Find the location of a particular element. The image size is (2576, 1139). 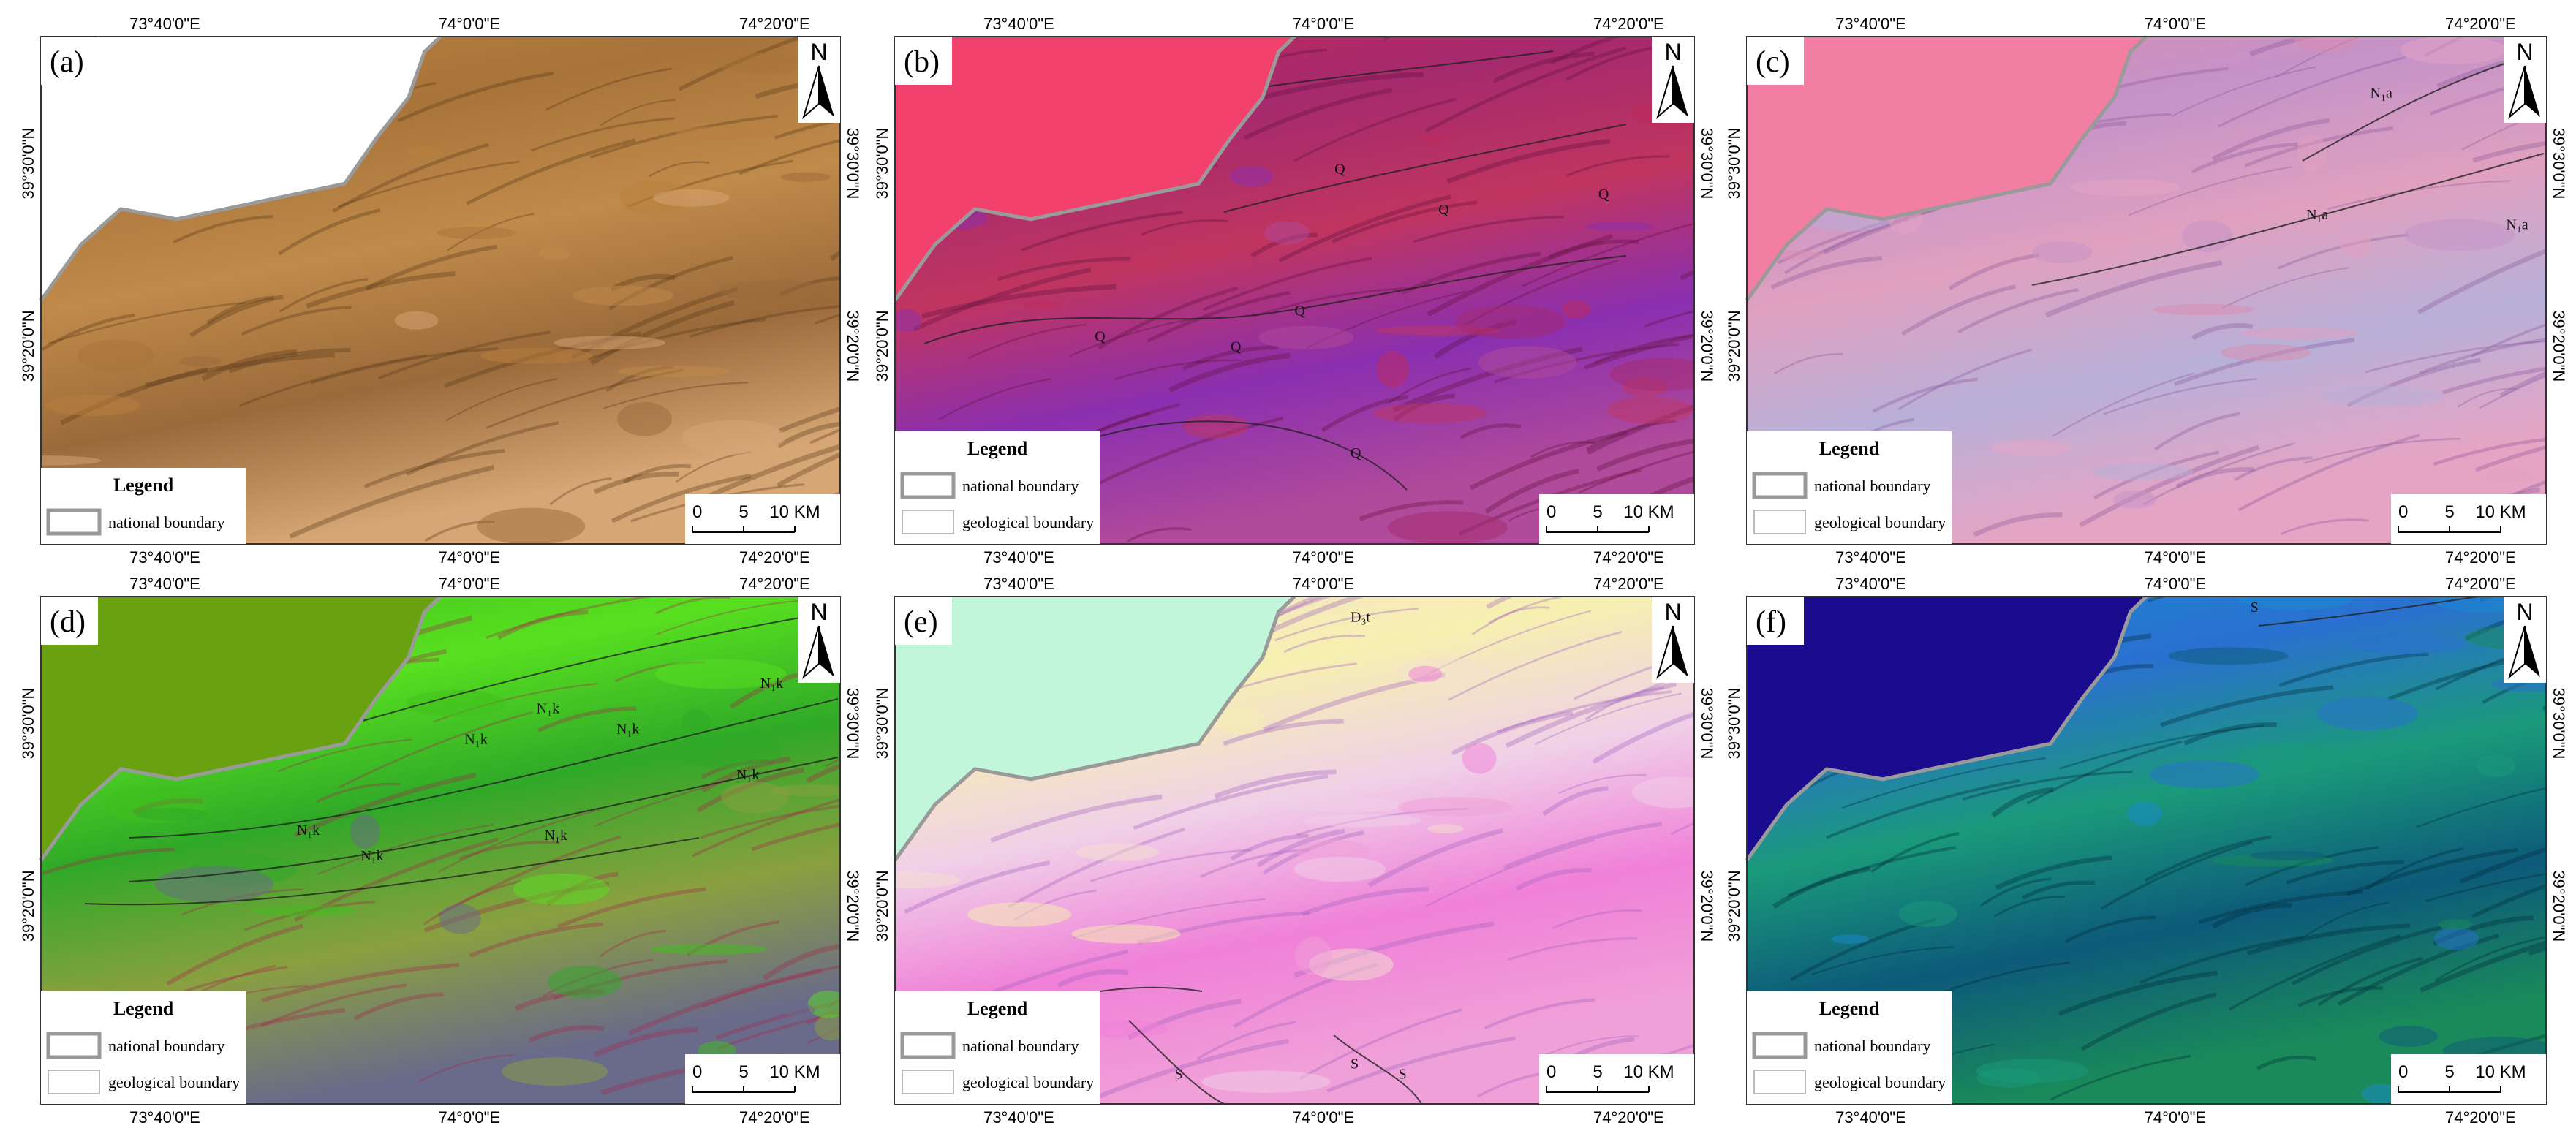

national-boundary is located at coordinates (1946, 728).